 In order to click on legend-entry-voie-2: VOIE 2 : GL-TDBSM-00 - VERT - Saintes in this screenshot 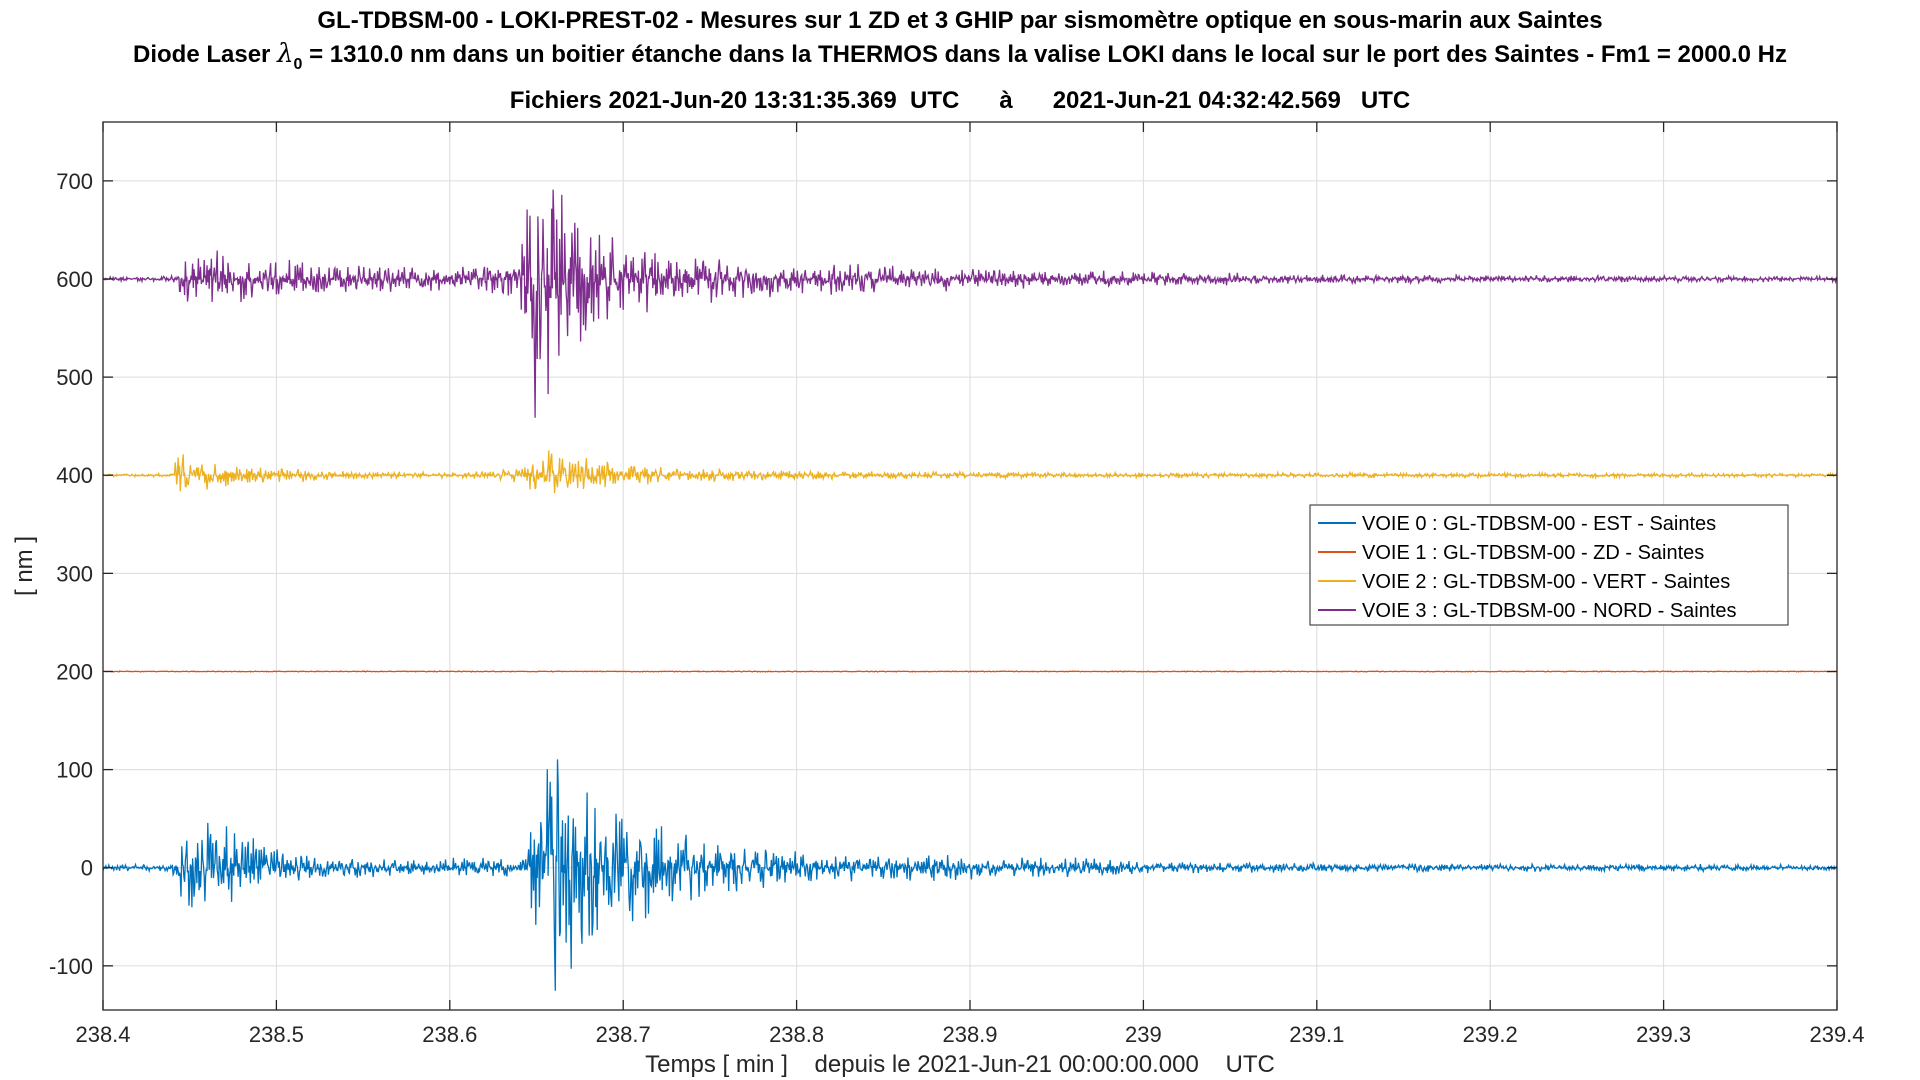, I will do `click(1546, 582)`.